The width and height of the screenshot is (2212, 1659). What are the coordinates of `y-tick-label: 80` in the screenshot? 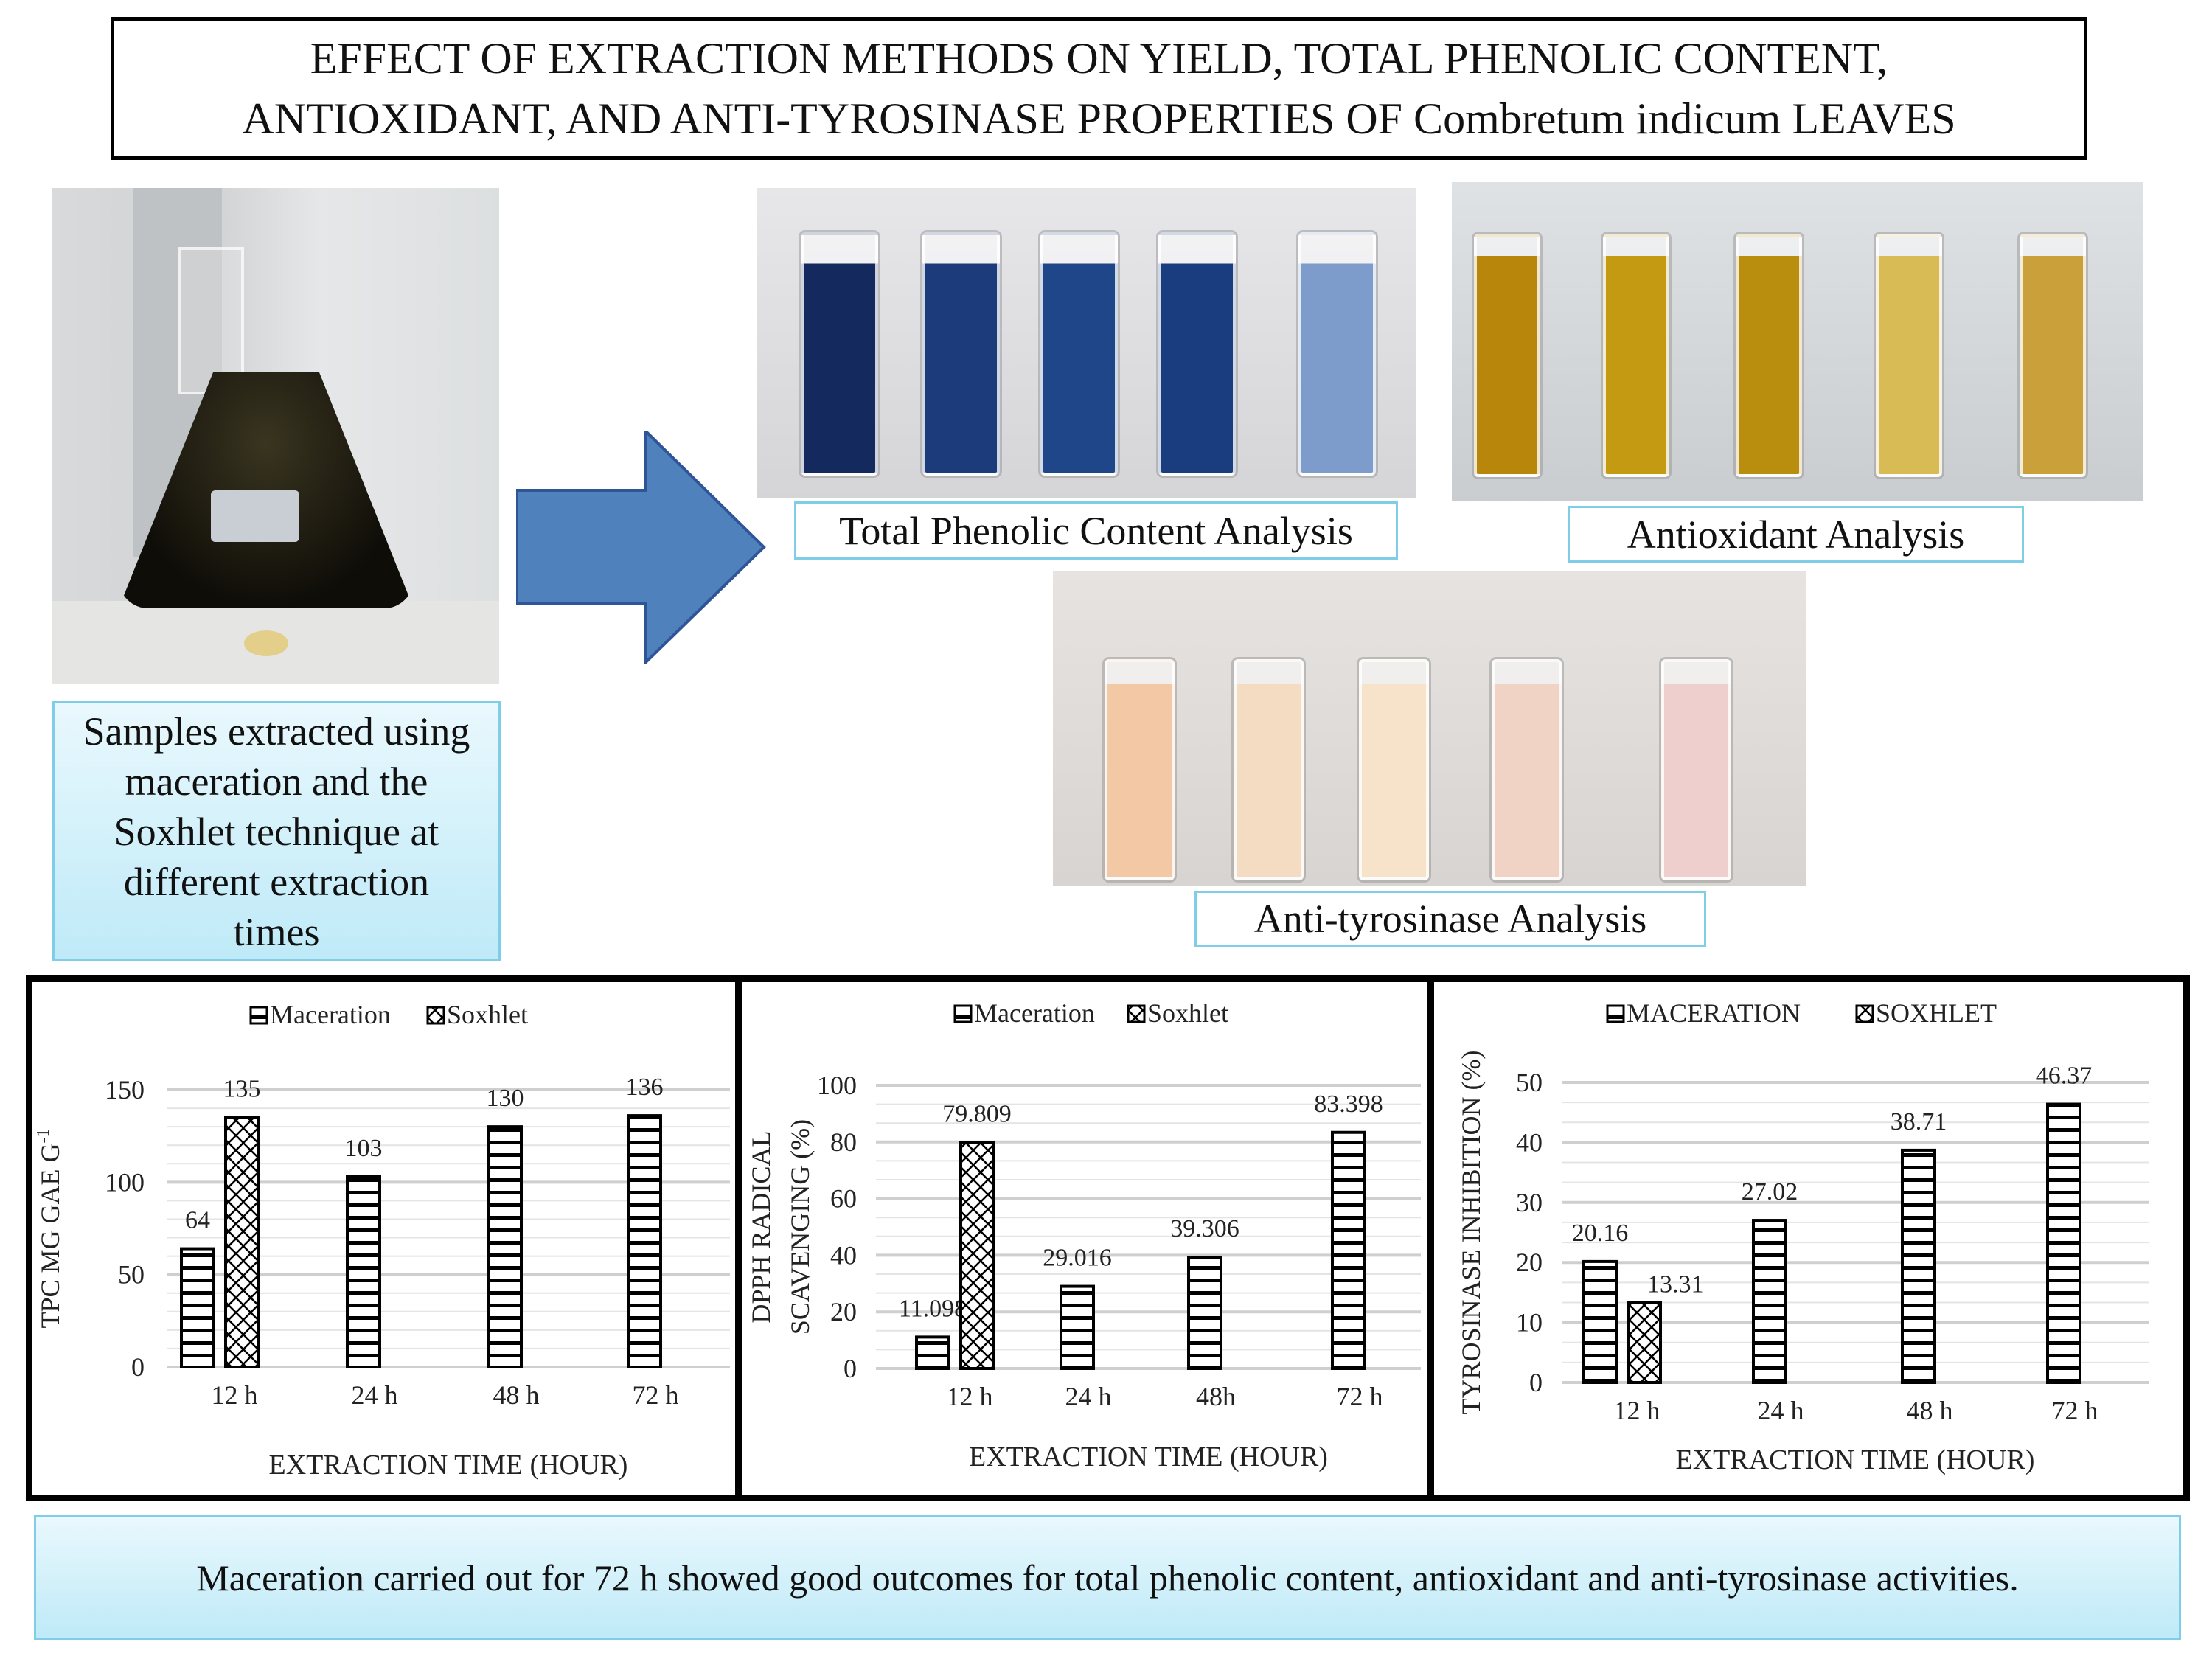 It's located at (843, 1142).